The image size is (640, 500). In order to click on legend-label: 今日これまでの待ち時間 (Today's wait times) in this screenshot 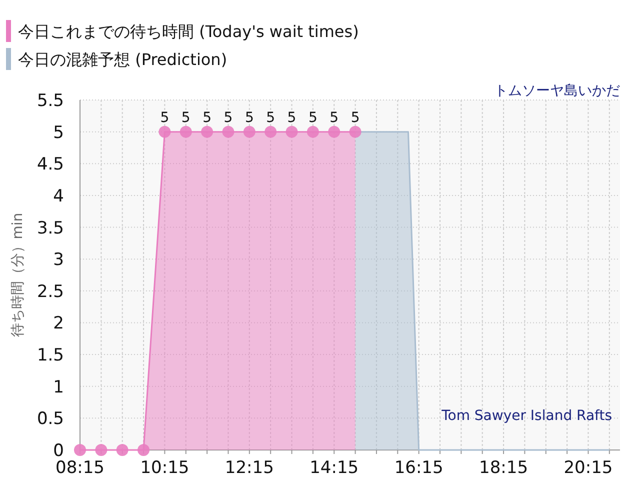, I will do `click(188, 31)`.